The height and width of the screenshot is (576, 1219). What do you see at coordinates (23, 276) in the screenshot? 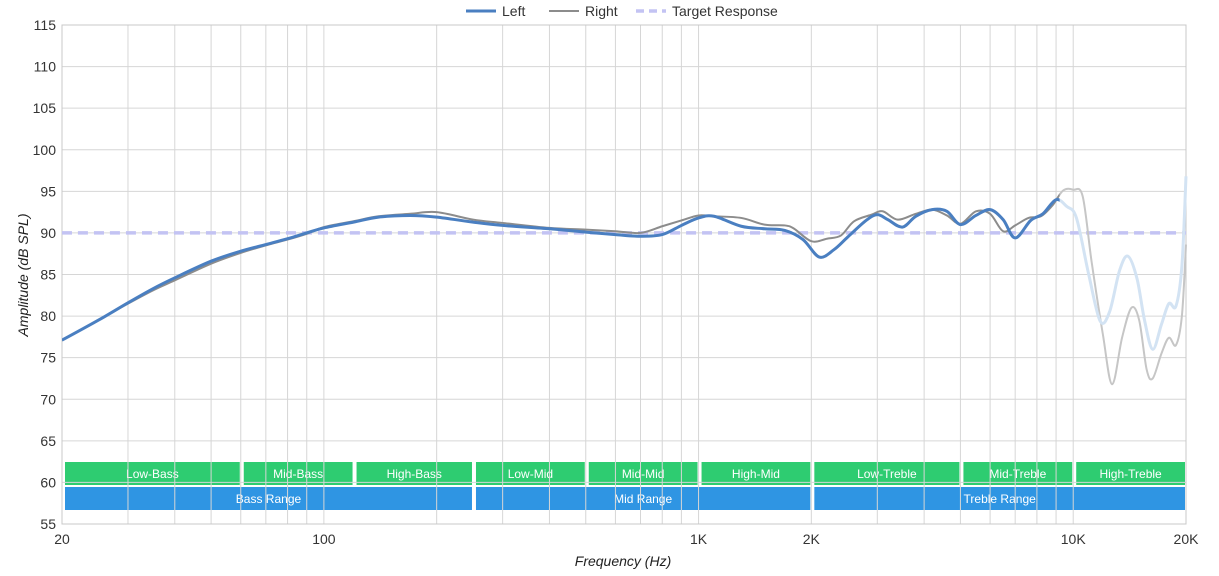
I see `y-axis-title: Amplitude (dB SPL)` at bounding box center [23, 276].